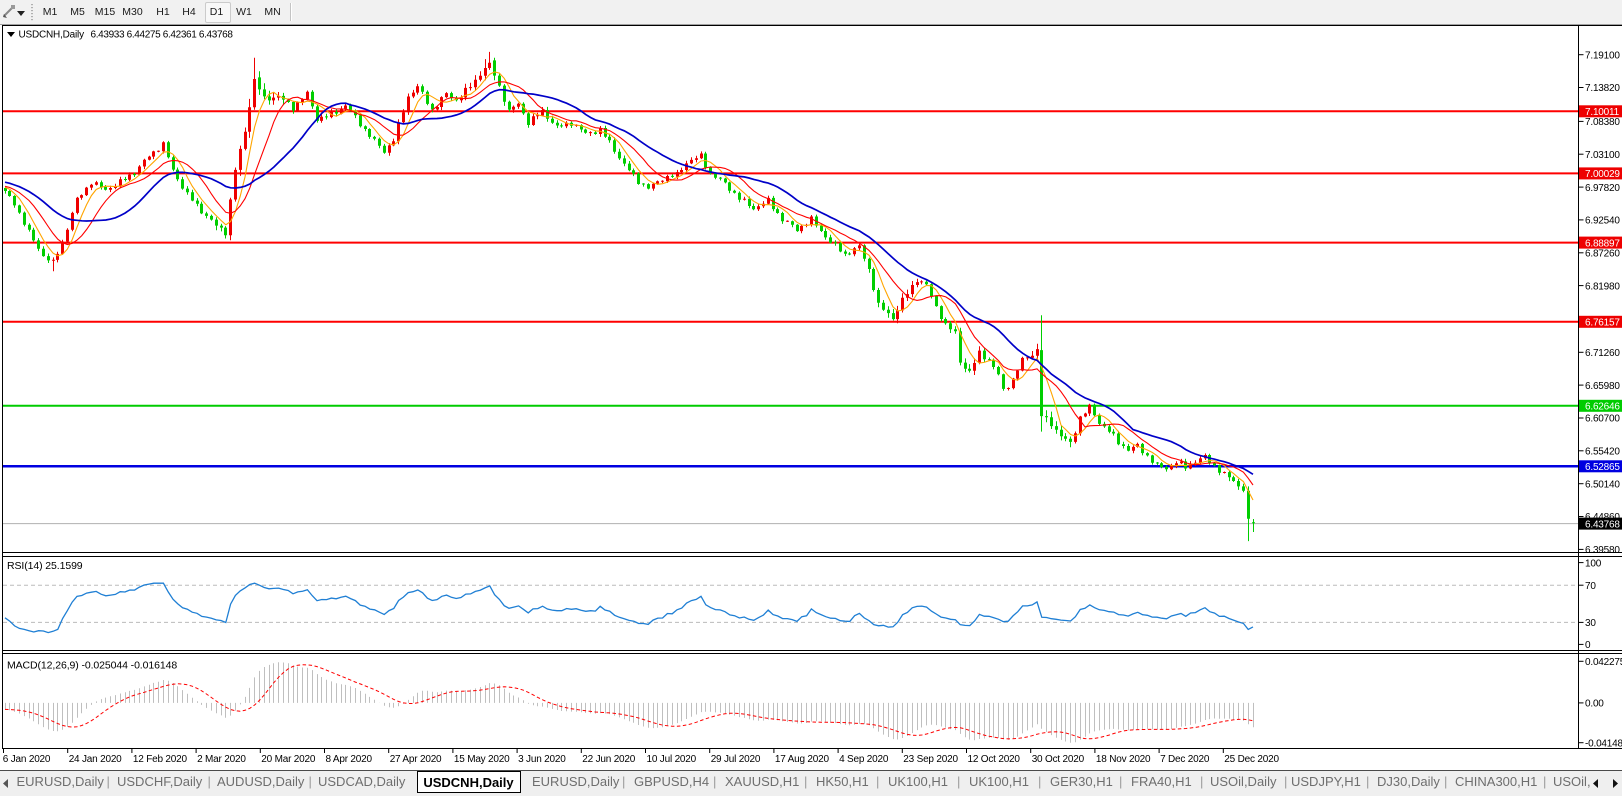  I want to click on svg-text: 7.13820, so click(1602, 88).